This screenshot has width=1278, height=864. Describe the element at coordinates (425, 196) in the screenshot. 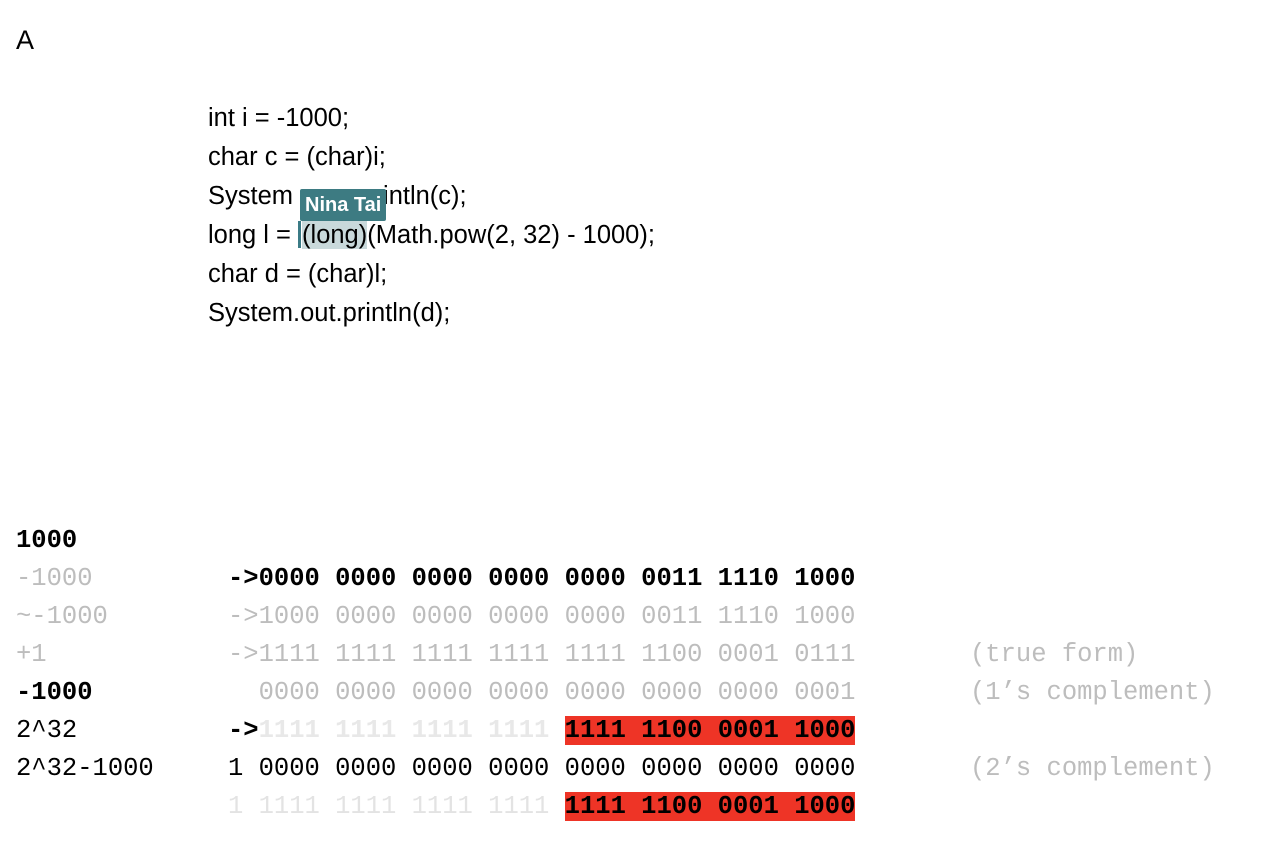

I see `code-text: intln(c);` at that location.